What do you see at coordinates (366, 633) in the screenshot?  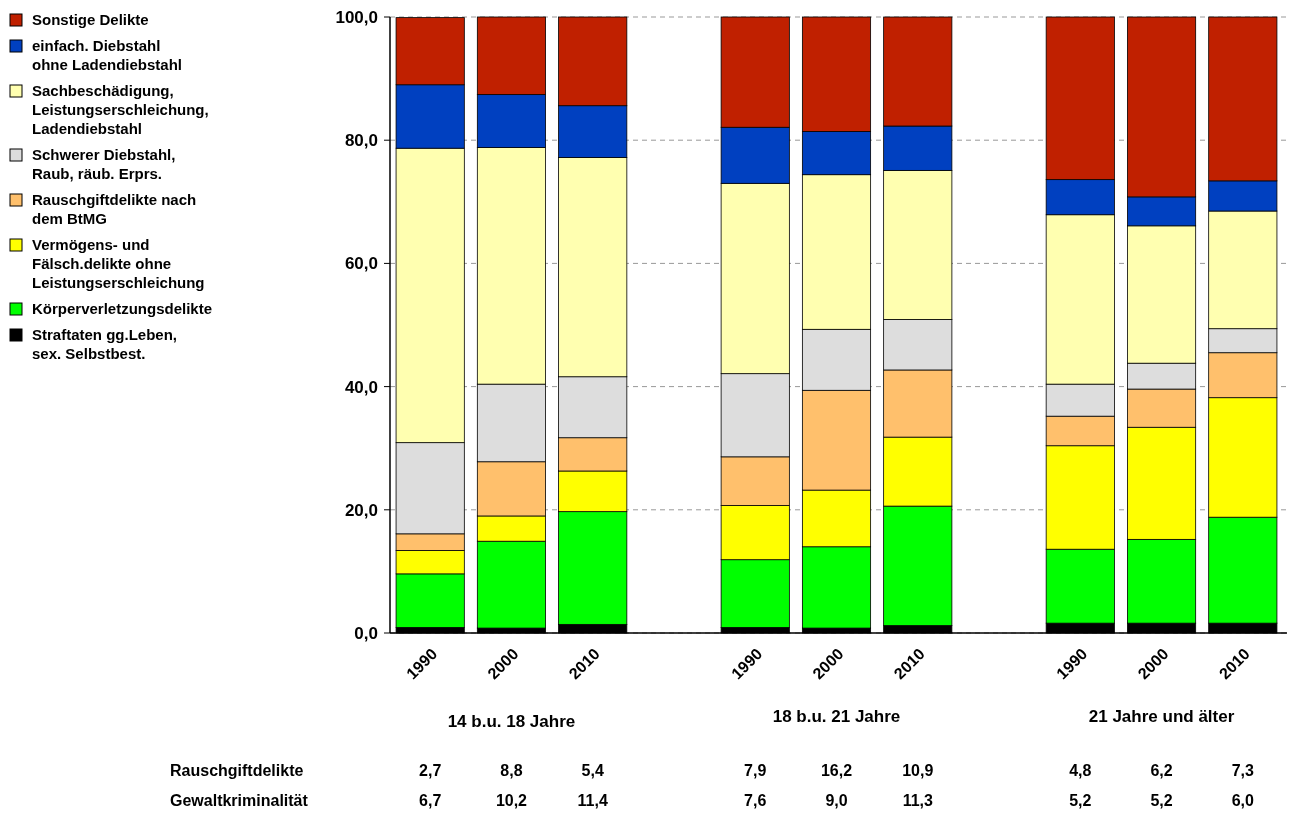 I see `y-tick-label: 0,0` at bounding box center [366, 633].